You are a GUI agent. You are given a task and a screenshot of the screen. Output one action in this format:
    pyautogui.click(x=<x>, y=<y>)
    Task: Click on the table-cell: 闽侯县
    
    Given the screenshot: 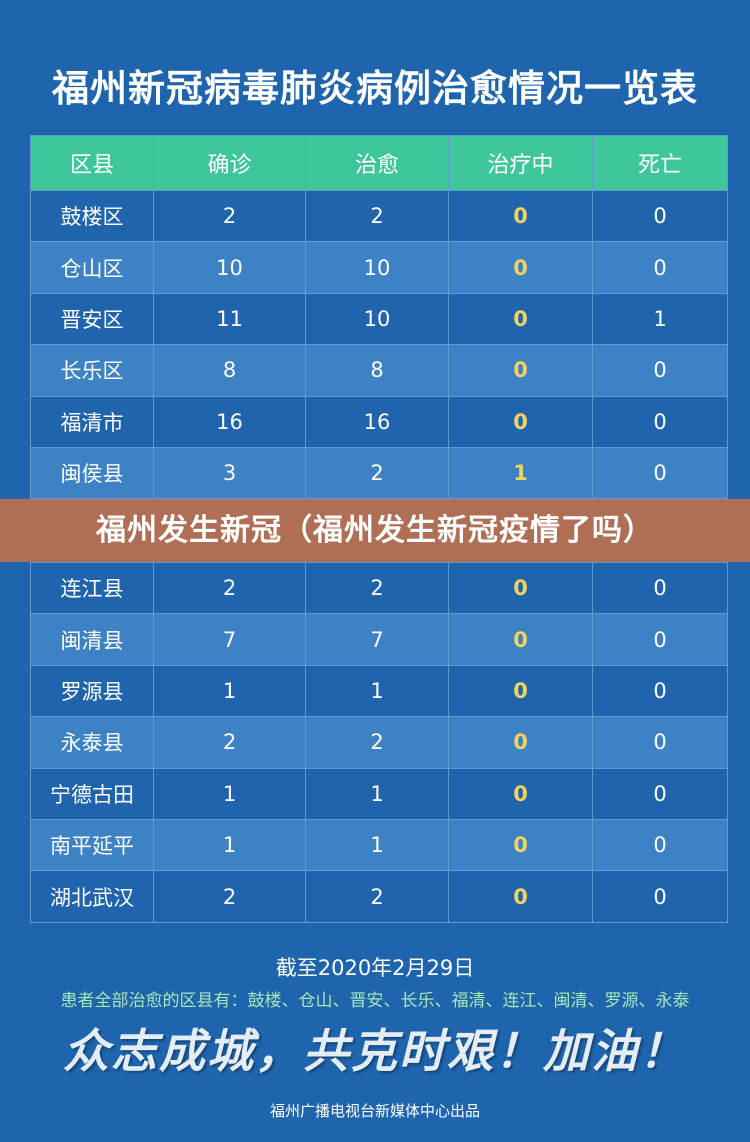 What is the action you would take?
    pyautogui.click(x=92, y=473)
    